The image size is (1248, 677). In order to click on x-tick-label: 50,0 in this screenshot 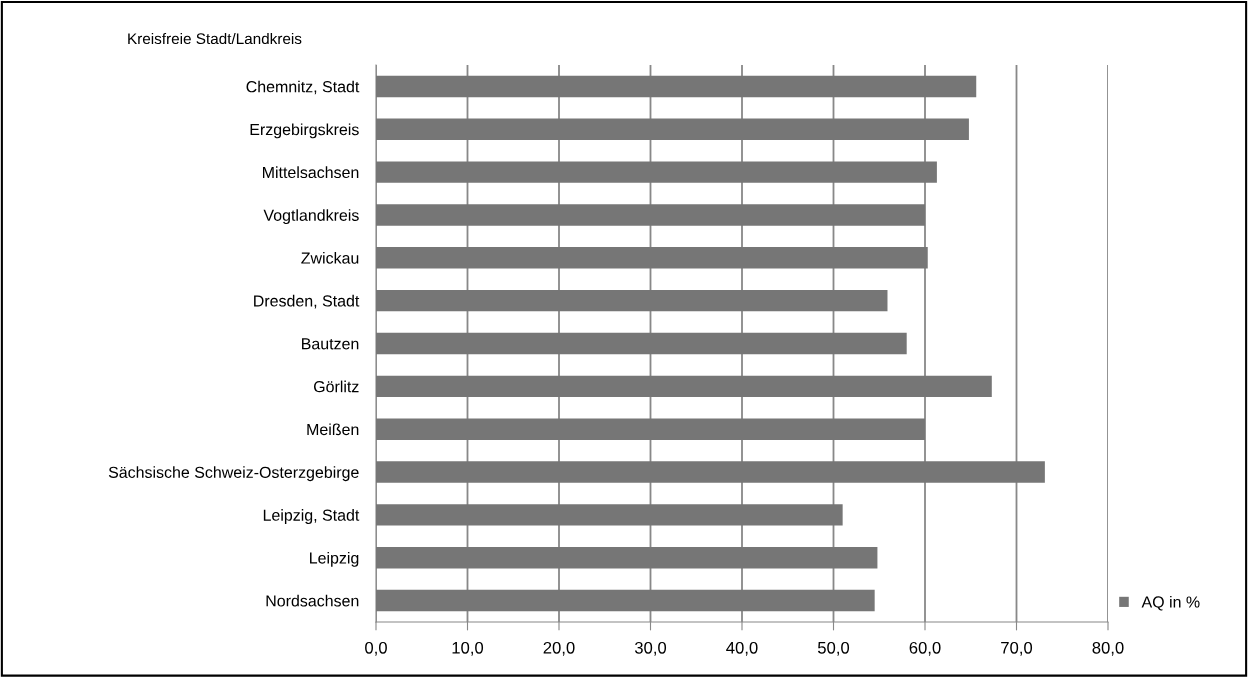, I will do `click(833, 648)`.